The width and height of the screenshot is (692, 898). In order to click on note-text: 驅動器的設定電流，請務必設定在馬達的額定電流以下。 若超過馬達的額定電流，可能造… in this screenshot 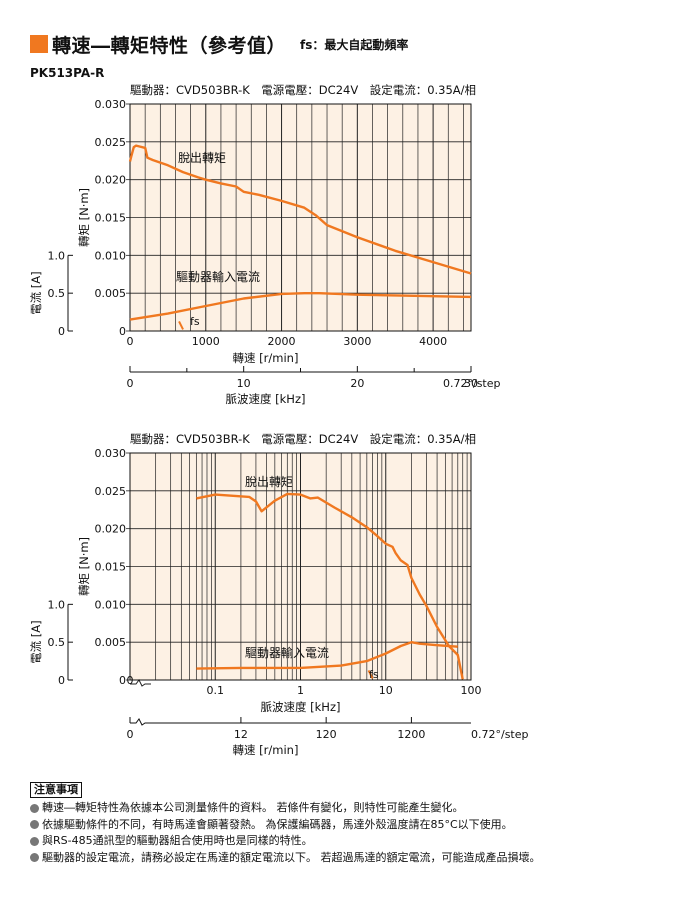, I will do `click(291, 857)`.